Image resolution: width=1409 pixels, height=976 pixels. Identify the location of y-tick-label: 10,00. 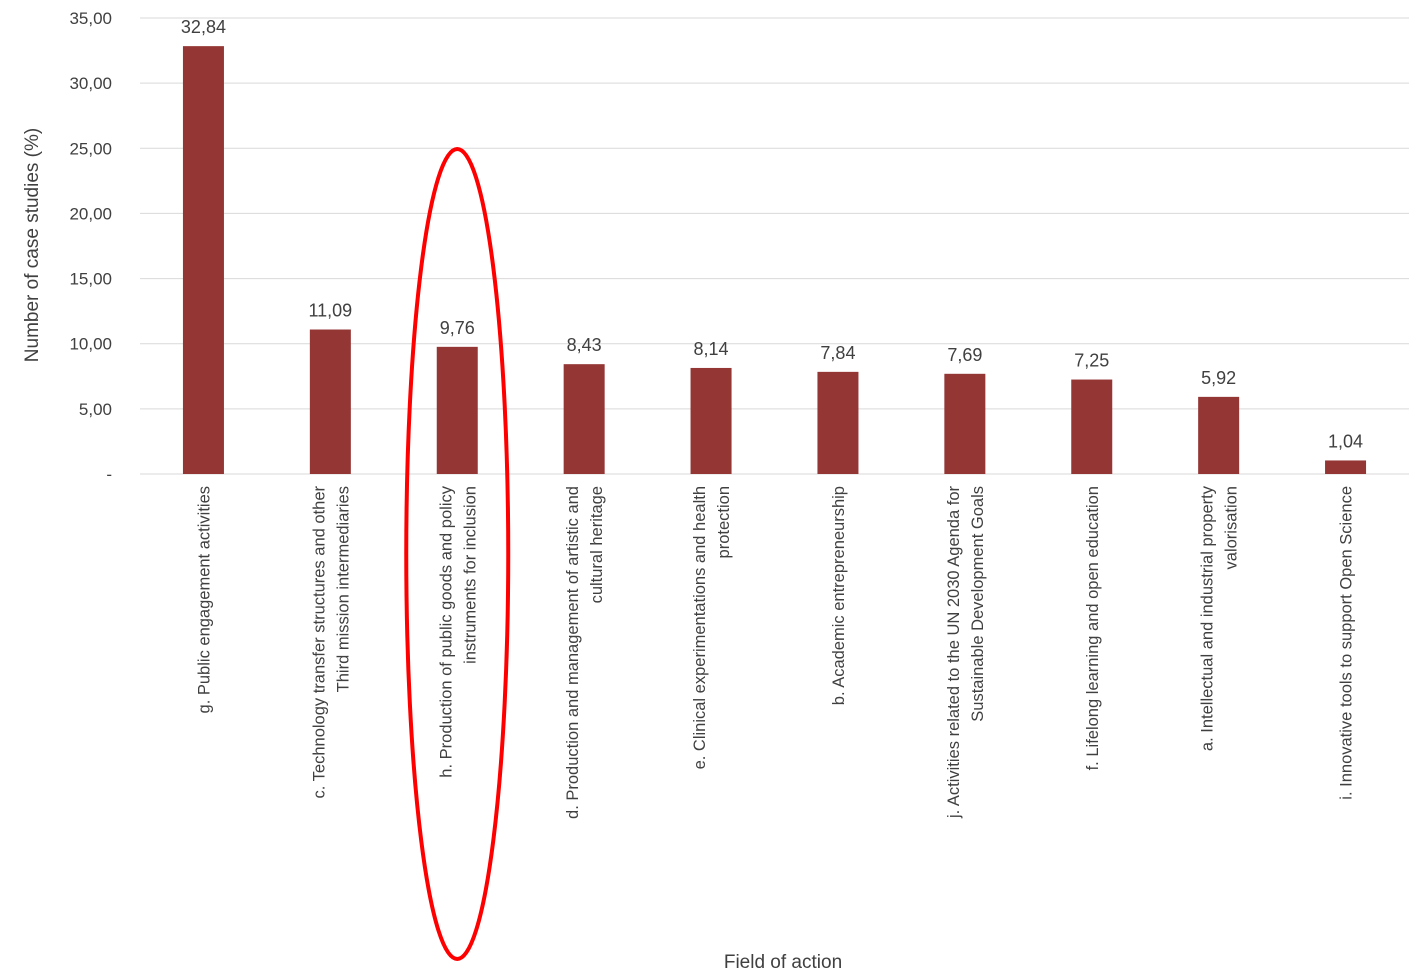
(90, 344).